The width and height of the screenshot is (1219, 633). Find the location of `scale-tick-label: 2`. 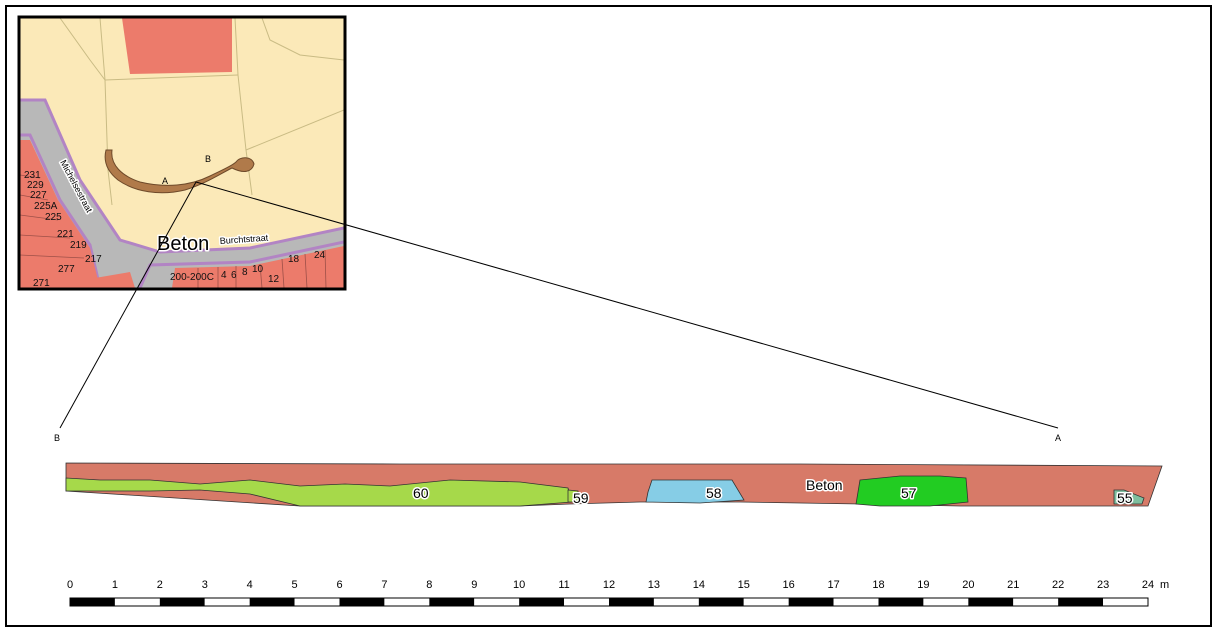

scale-tick-label: 2 is located at coordinates (160, 585).